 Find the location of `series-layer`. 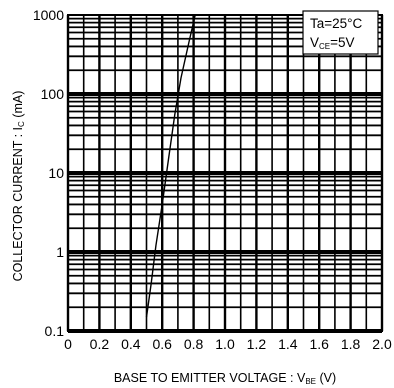

series-layer is located at coordinates (170, 166).